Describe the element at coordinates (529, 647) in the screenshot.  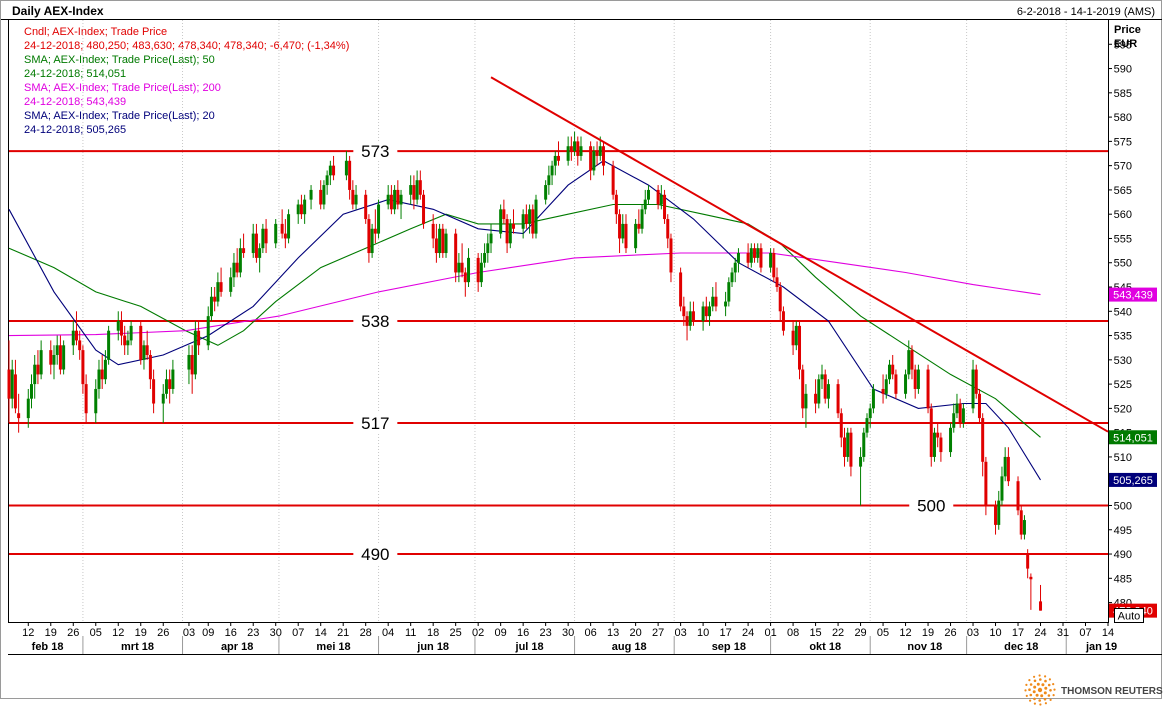
I see `month-label: jul 18` at that location.